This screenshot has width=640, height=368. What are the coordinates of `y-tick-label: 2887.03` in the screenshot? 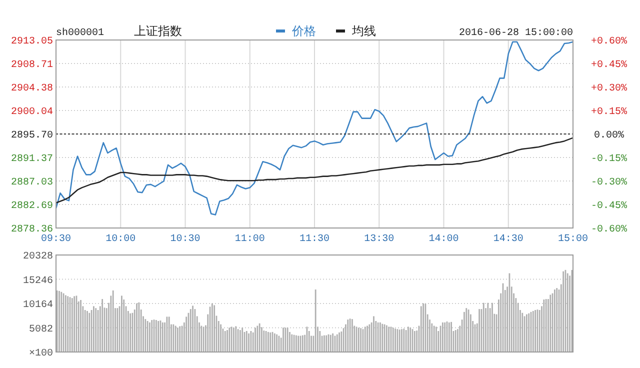 It's located at (31, 183).